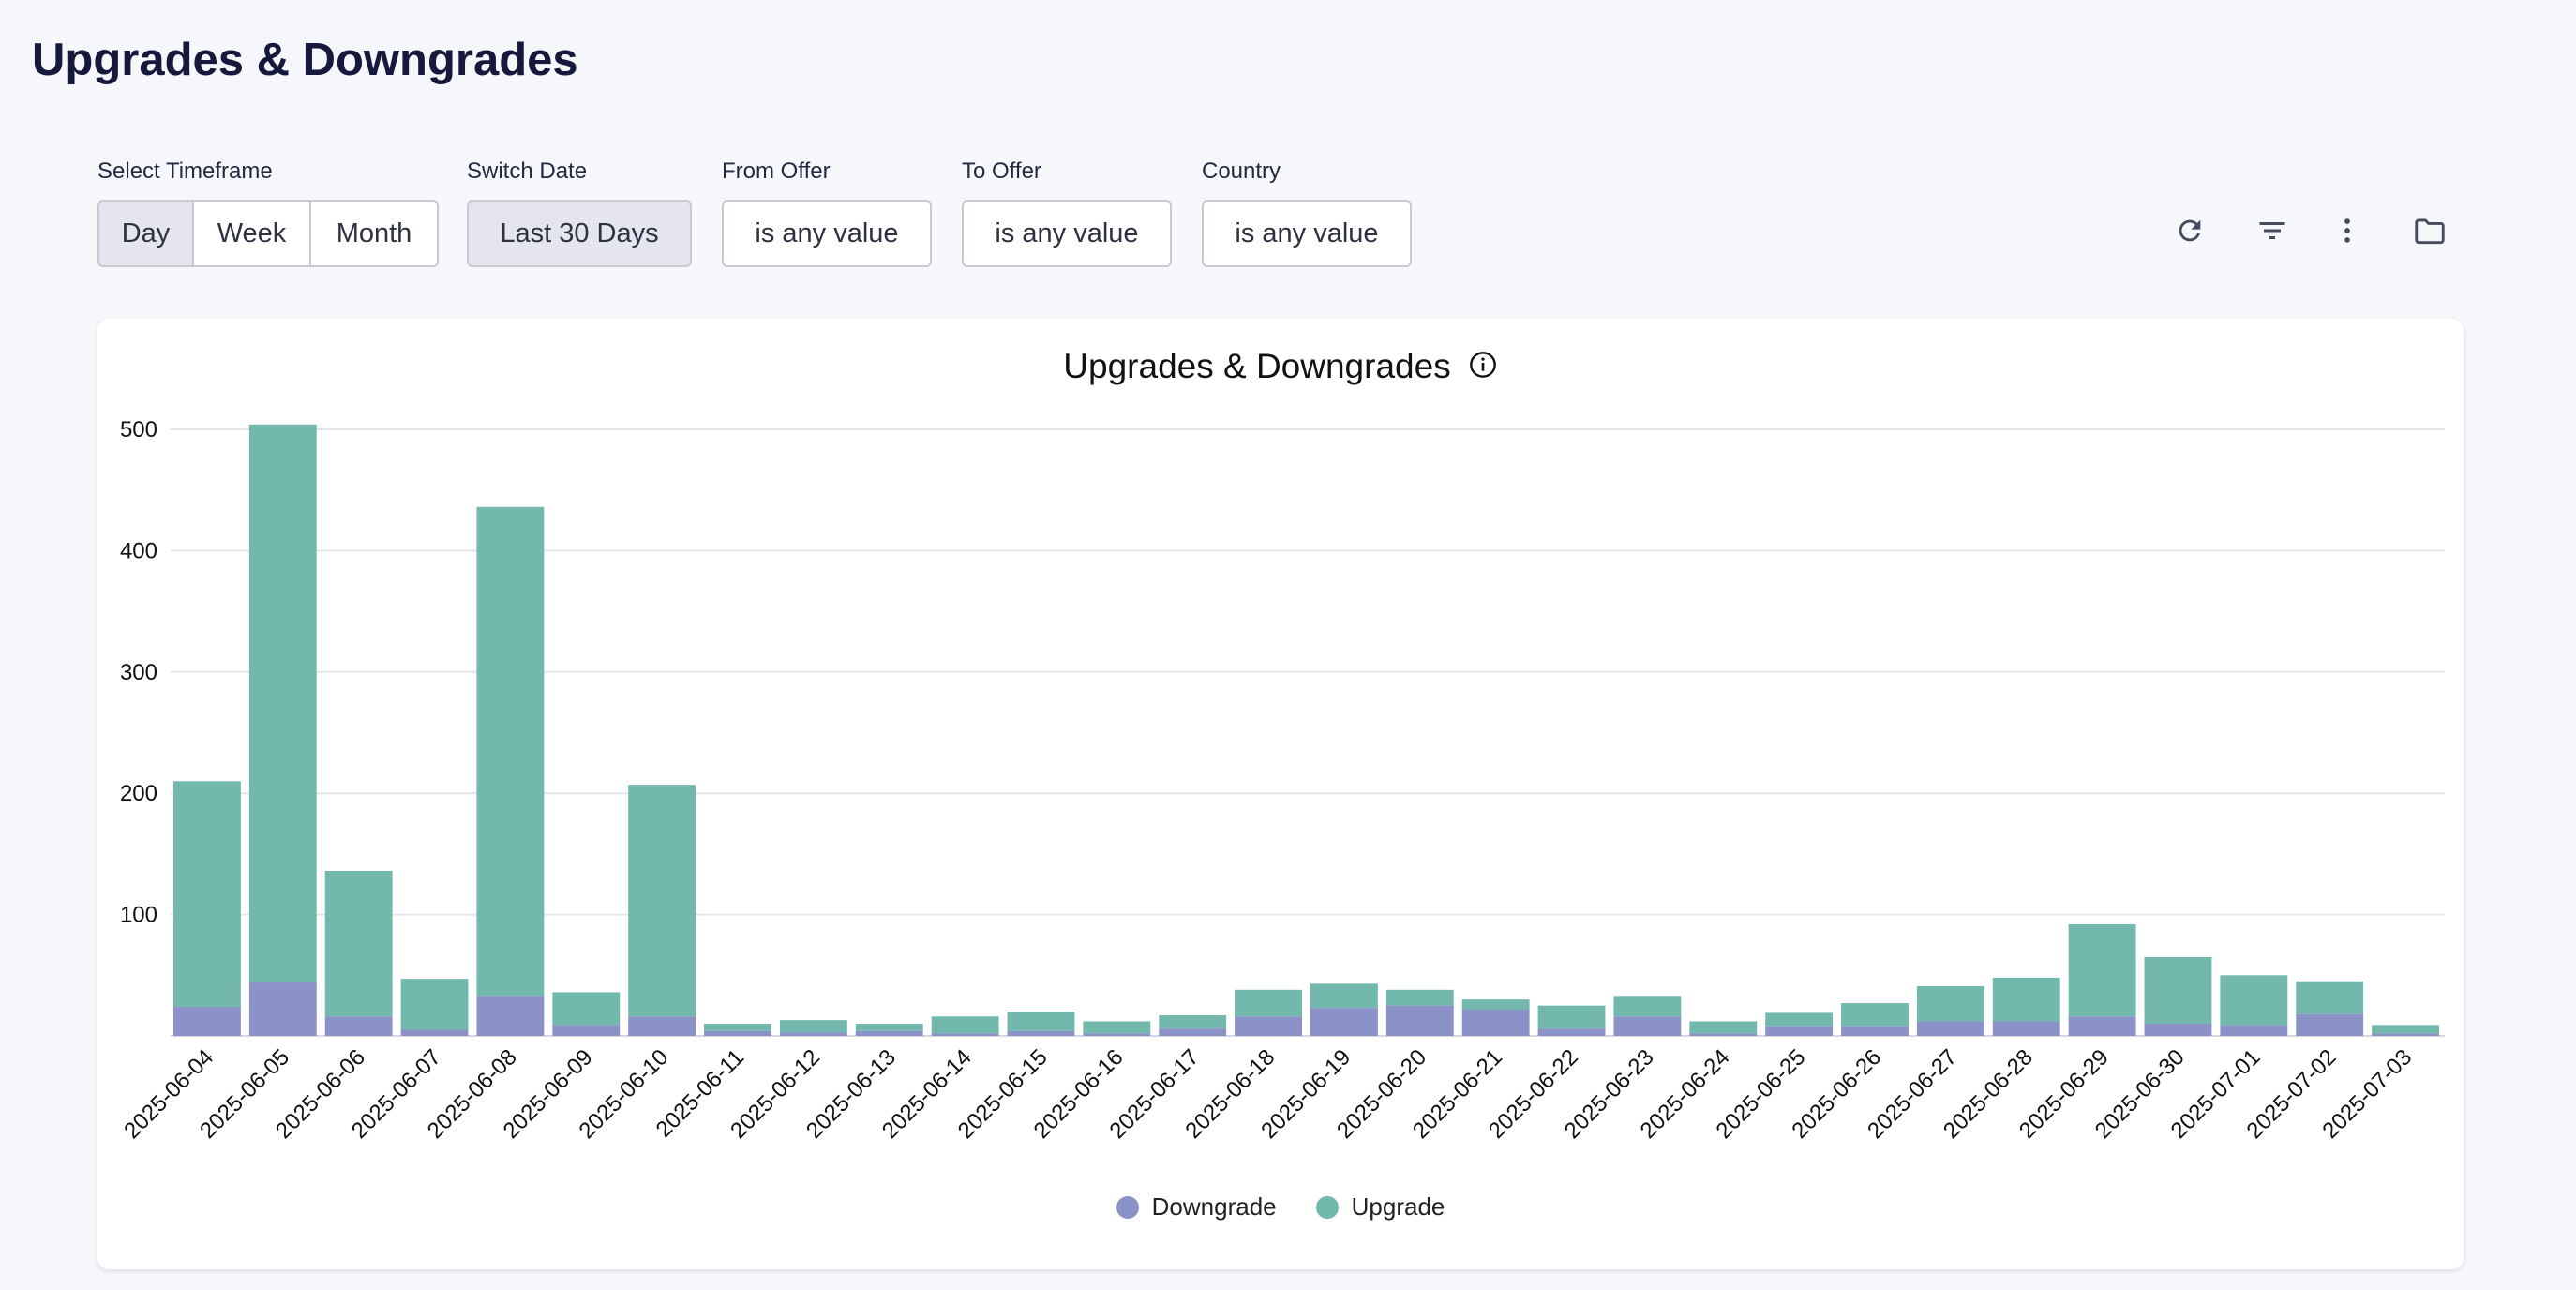 This screenshot has height=1290, width=2576. What do you see at coordinates (1281, 1207) in the screenshot?
I see `chart-legend: Downgrade Upgrade` at bounding box center [1281, 1207].